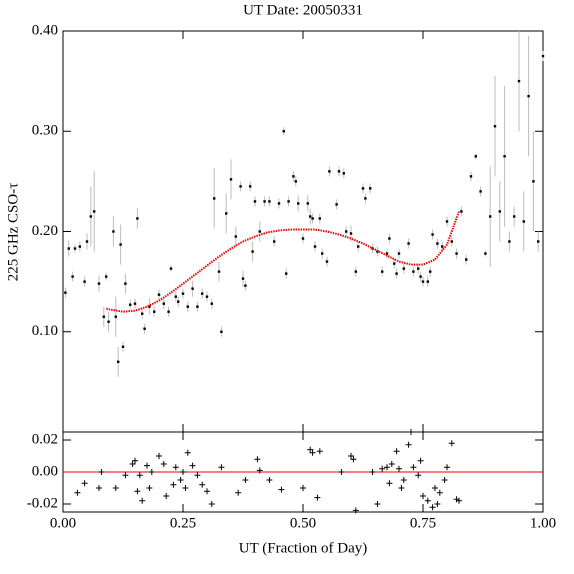  What do you see at coordinates (45, 331) in the screenshot?
I see `y-tick-label: 0.10` at bounding box center [45, 331].